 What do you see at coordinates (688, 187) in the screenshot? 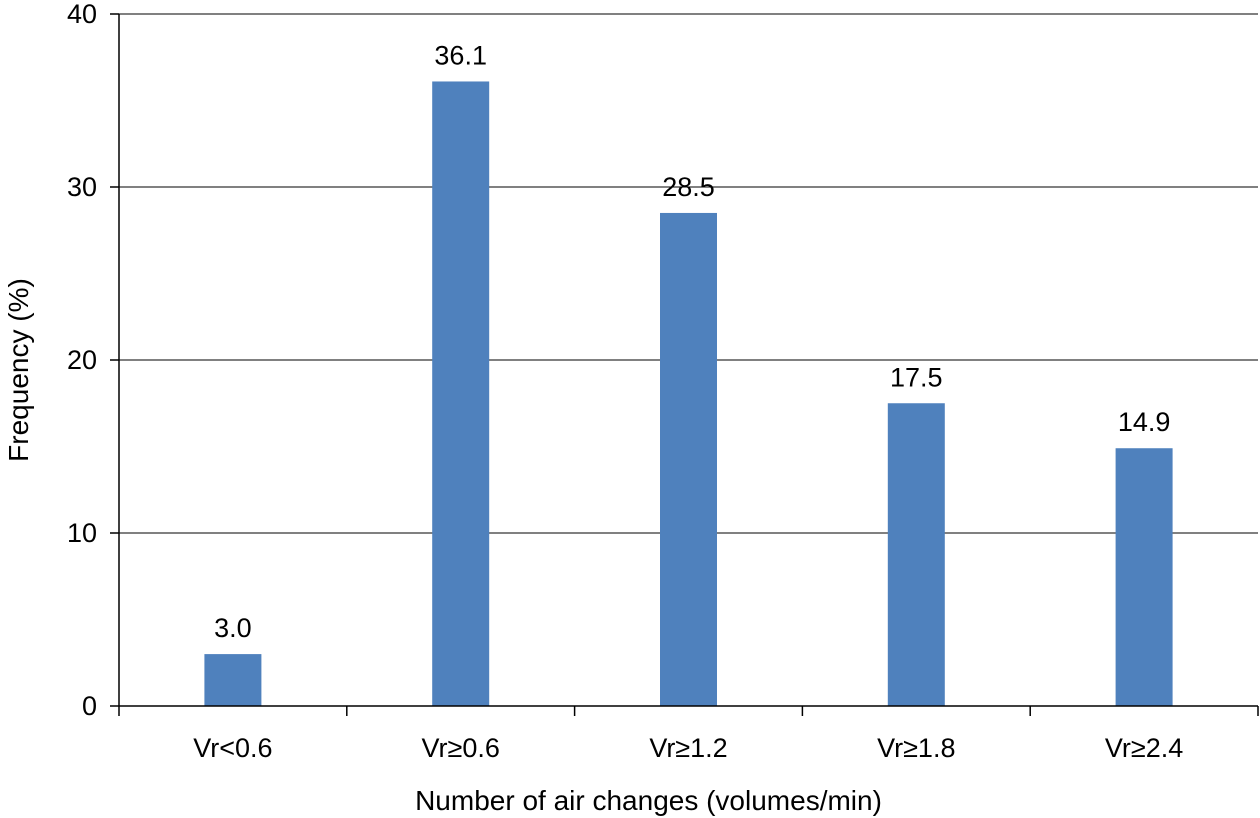
I see `data-label: 28.5` at bounding box center [688, 187].